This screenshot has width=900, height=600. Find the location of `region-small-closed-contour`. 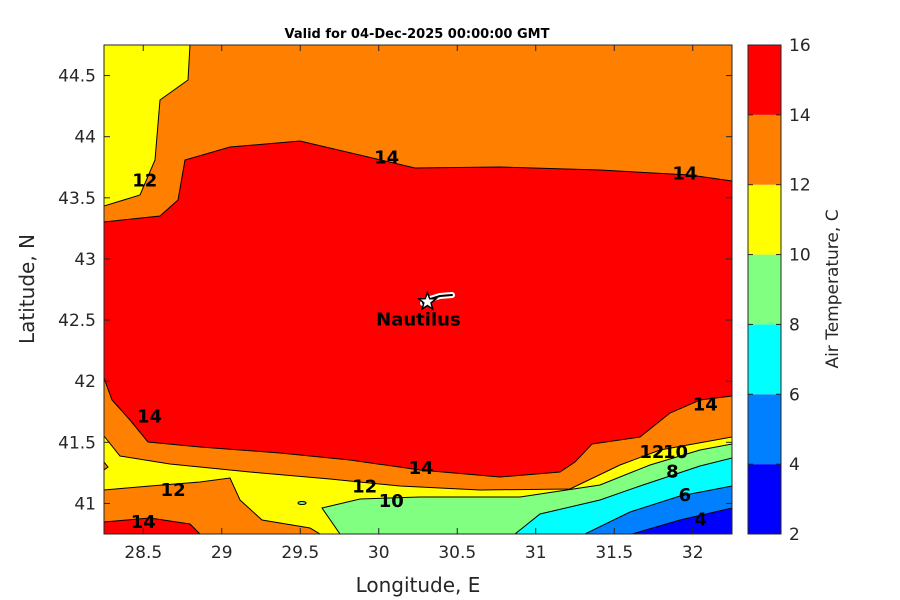

region-small-closed-contour is located at coordinates (302, 503).